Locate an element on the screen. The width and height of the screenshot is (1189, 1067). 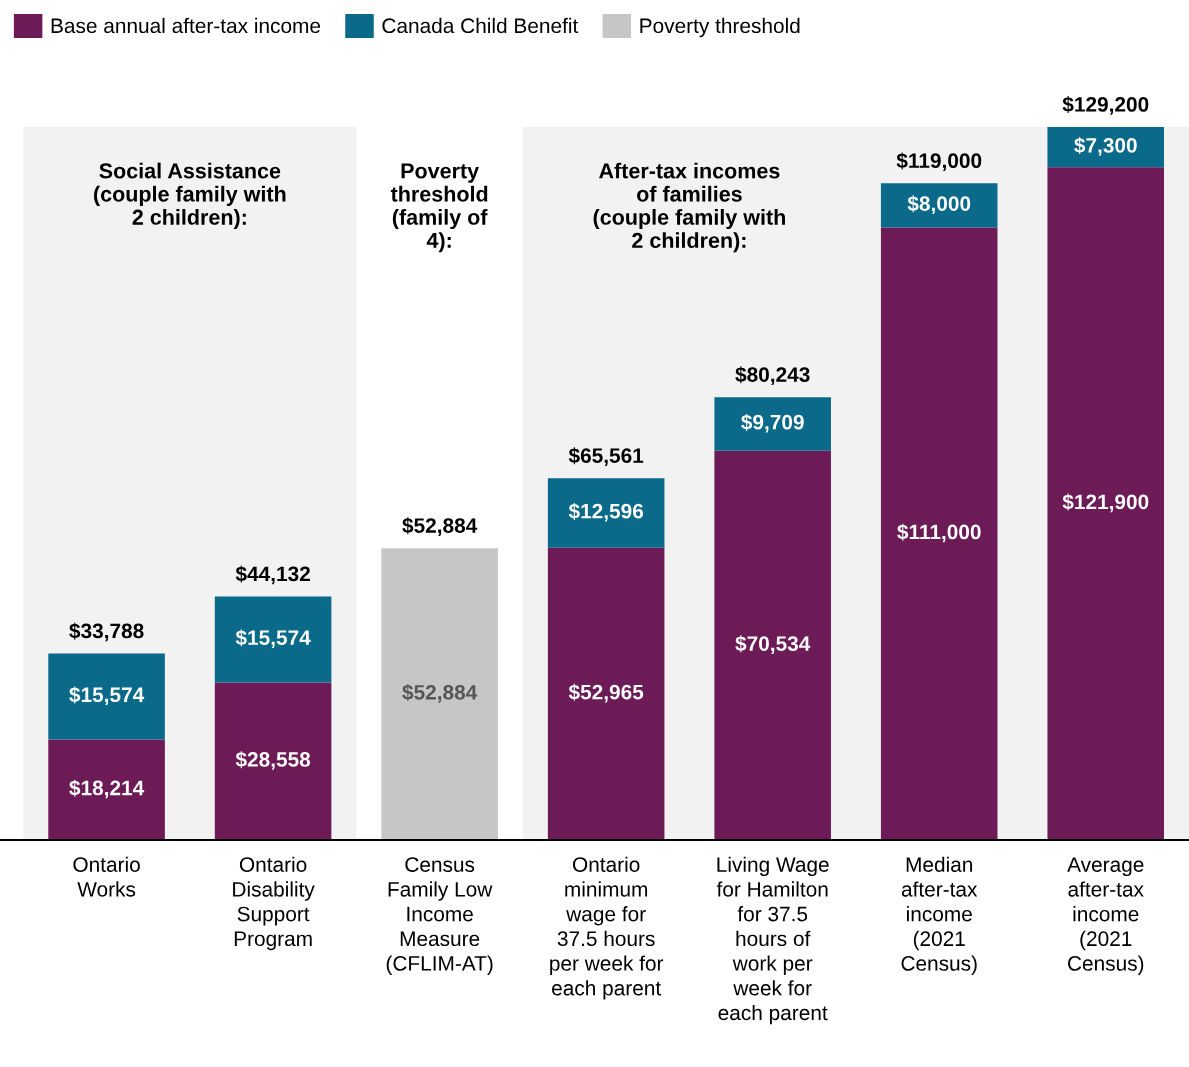
data-label: $121,900 is located at coordinates (1105, 503).